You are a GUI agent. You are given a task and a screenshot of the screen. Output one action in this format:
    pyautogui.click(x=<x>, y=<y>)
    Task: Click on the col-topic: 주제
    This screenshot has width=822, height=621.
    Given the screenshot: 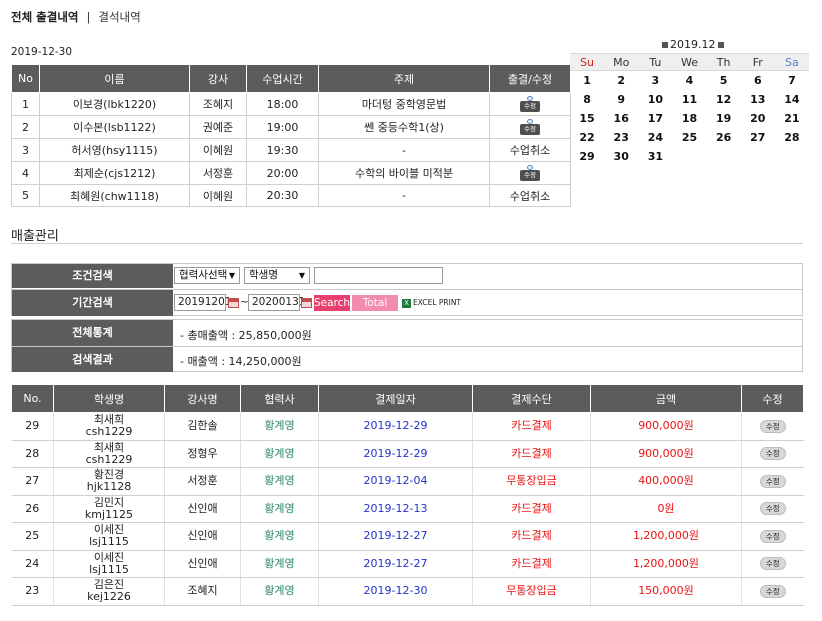 What is the action you would take?
    pyautogui.click(x=404, y=78)
    